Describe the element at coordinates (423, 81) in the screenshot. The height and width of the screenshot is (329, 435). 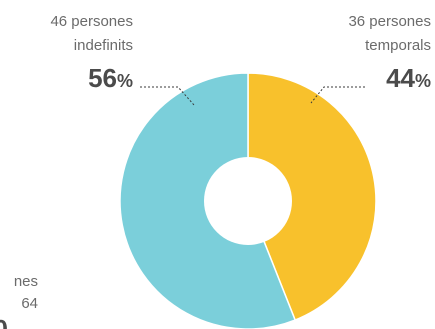
I see `percent-sign-temporals: %` at that location.